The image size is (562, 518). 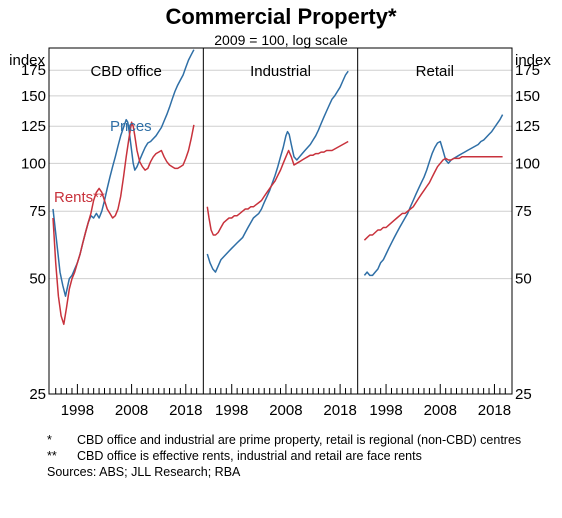 What do you see at coordinates (131, 126) in the screenshot?
I see `series-label-prices: Prices` at bounding box center [131, 126].